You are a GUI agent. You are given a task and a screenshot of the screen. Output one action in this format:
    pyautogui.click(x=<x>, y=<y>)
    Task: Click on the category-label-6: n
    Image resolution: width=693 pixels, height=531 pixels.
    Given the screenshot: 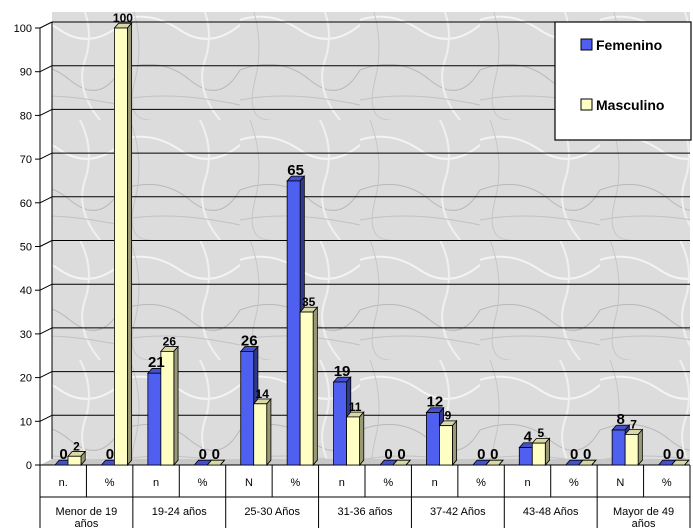 What is the action you would take?
    pyautogui.click(x=342, y=483)
    